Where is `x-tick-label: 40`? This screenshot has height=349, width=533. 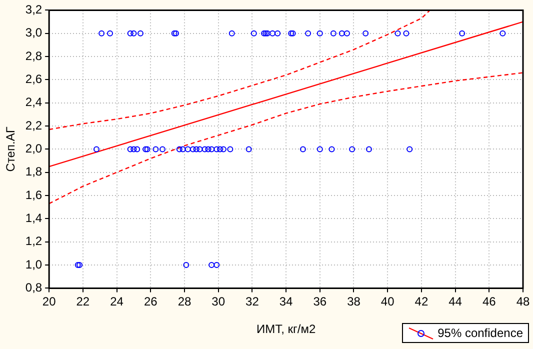 x-tick-label: 40 is located at coordinates (387, 301).